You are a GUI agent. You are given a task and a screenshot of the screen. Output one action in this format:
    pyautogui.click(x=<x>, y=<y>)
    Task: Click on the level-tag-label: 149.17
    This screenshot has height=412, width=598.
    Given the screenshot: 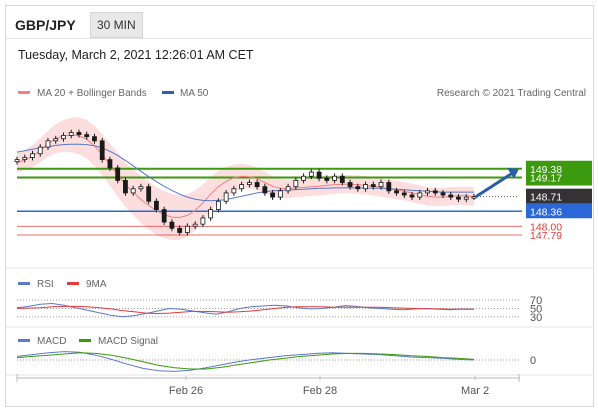 What is the action you would take?
    pyautogui.click(x=546, y=179)
    